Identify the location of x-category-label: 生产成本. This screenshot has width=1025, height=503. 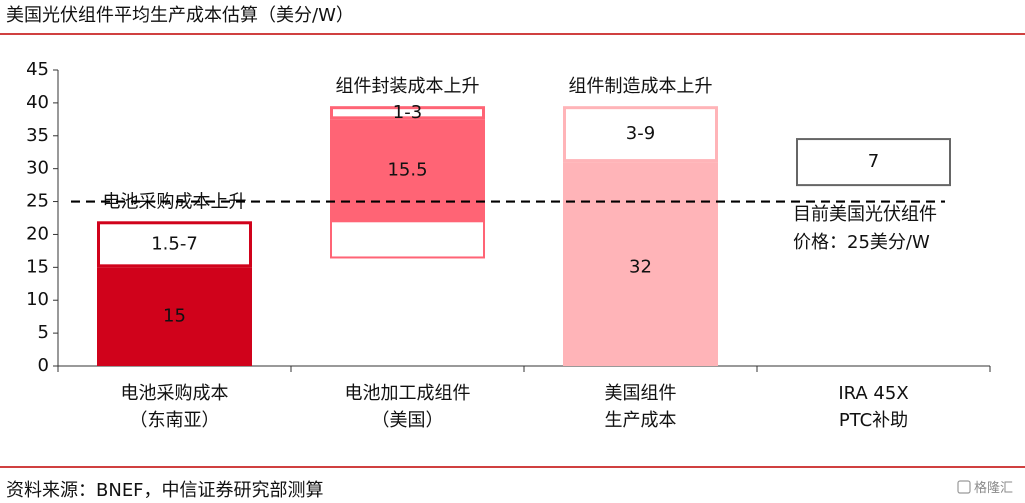
(641, 420).